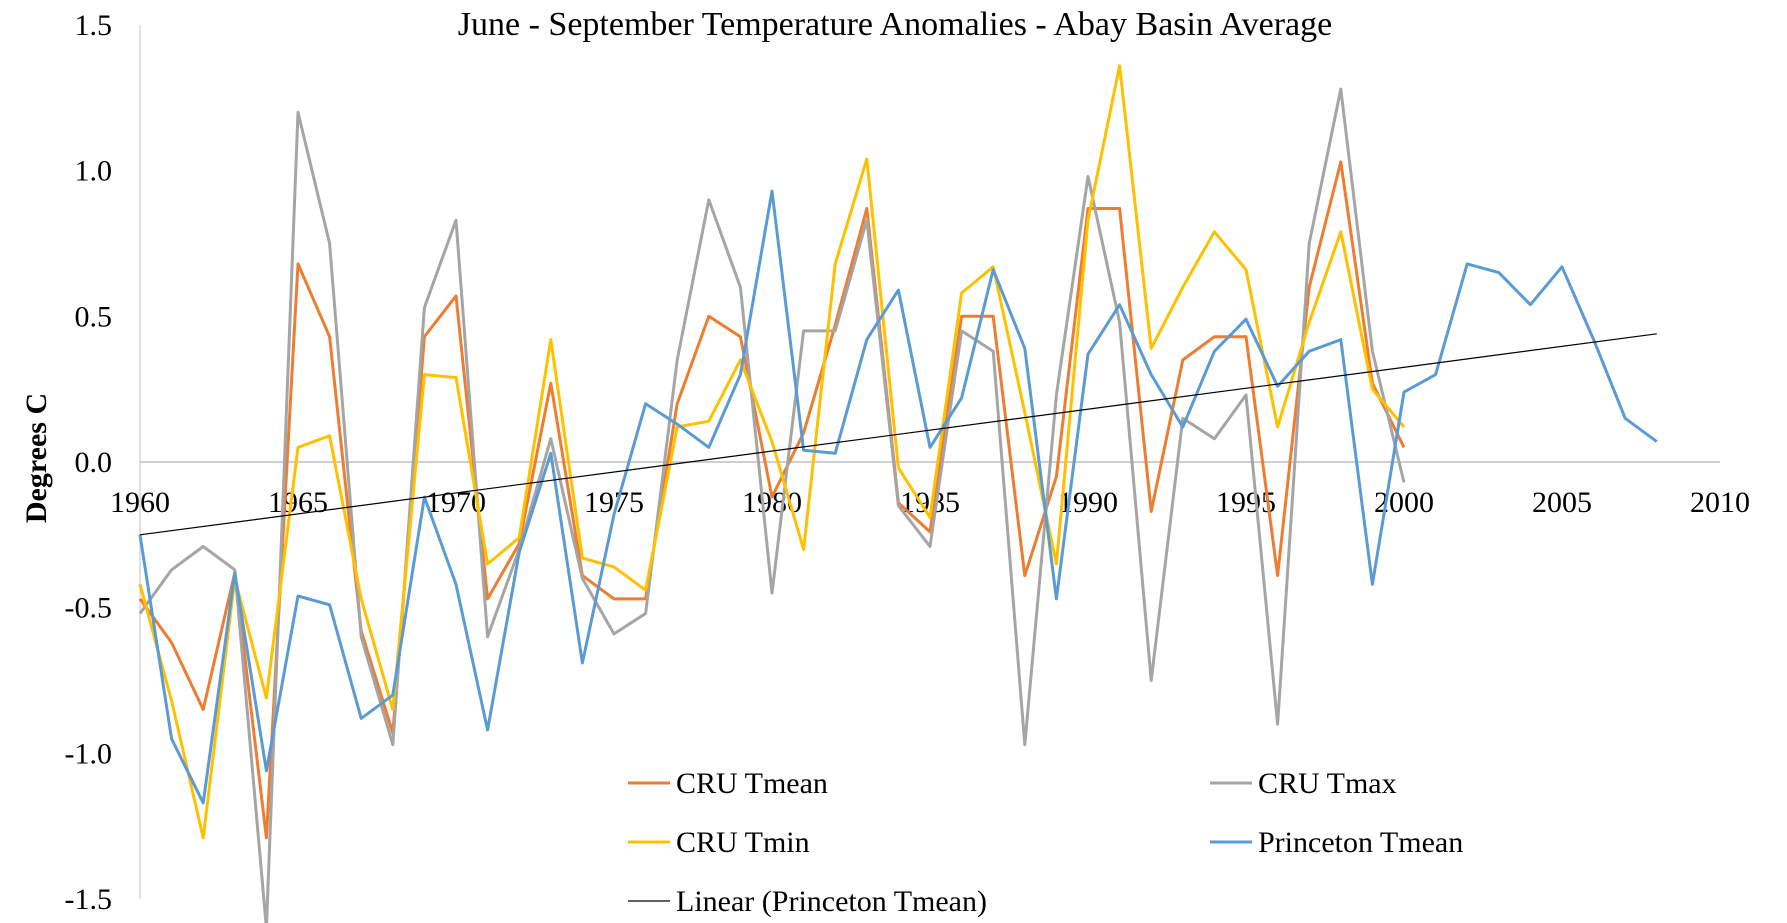 This screenshot has width=1787, height=923. Describe the element at coordinates (1720, 502) in the screenshot. I see `x-tick-label: 2010` at that location.